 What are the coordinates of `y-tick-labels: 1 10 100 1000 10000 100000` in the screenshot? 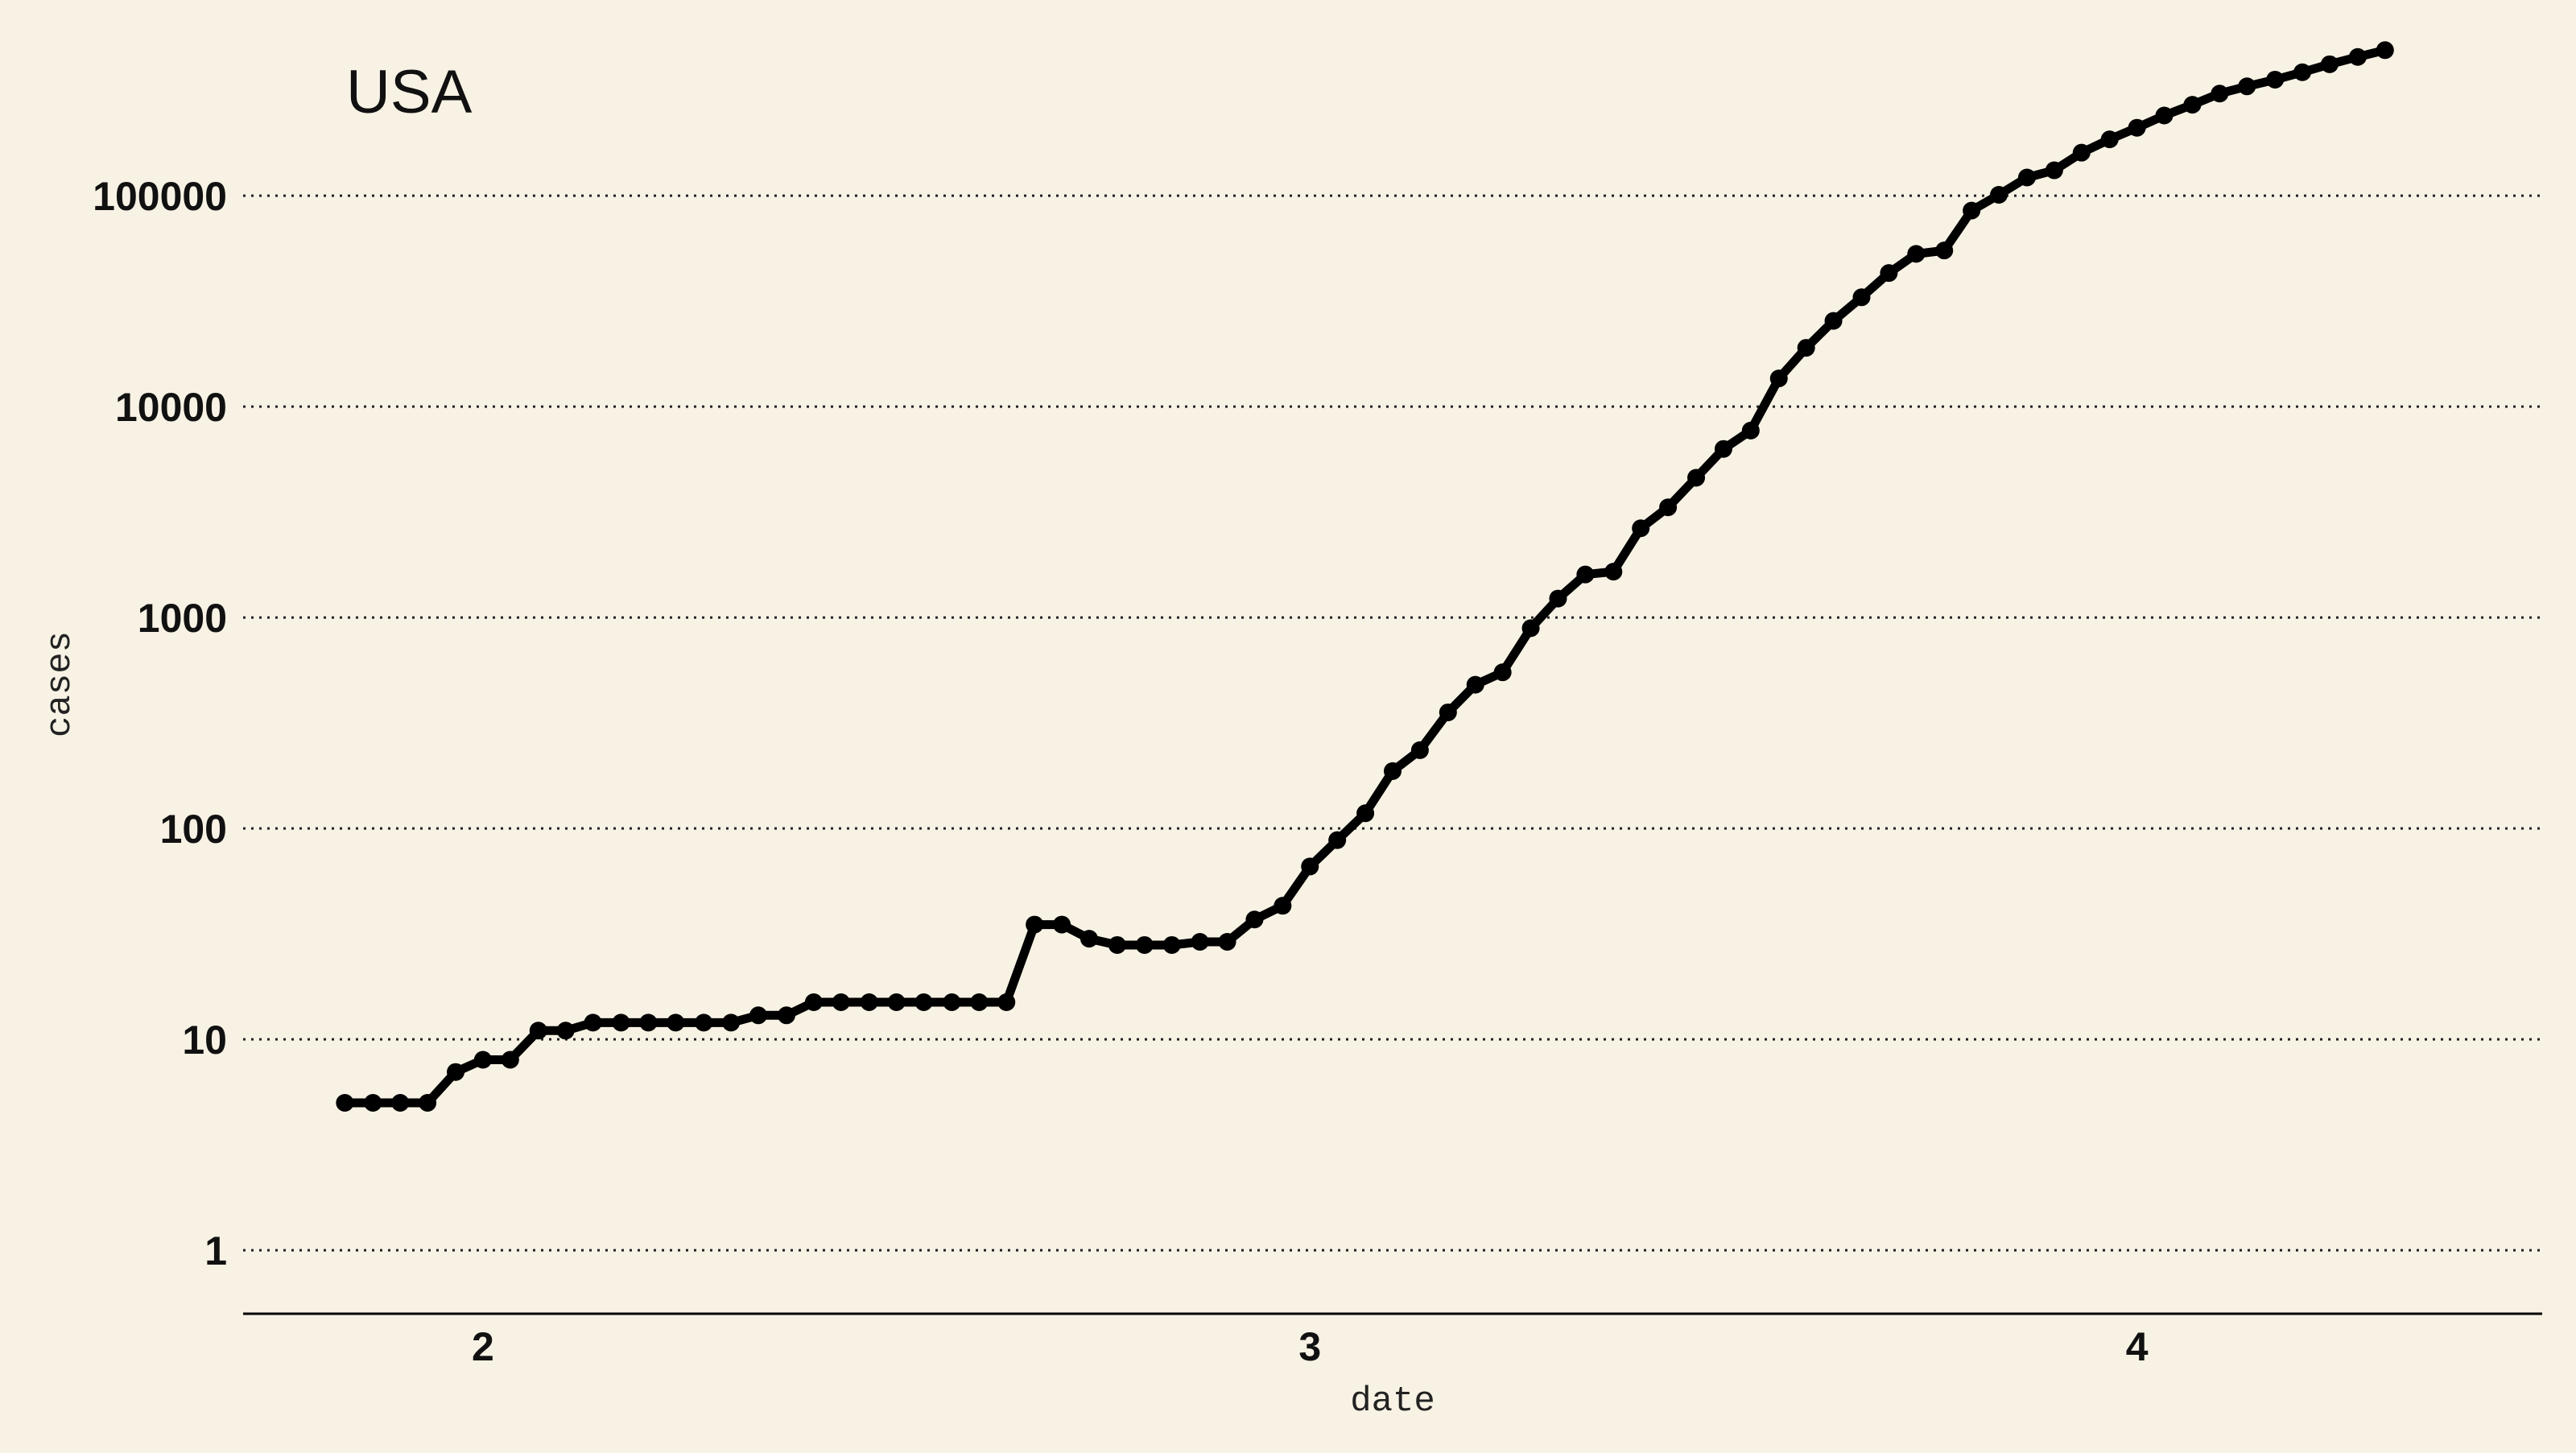 It's located at (160, 723).